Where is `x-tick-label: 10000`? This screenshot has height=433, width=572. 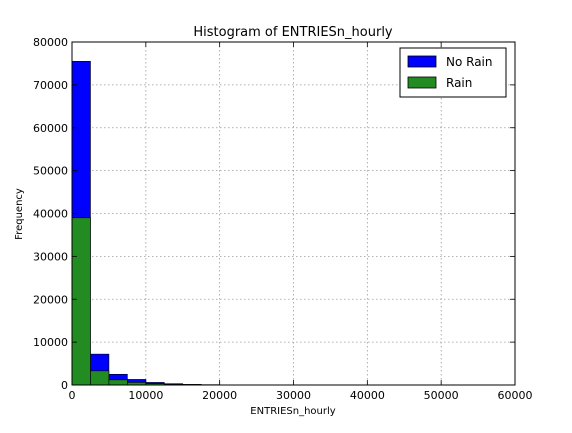
x-tick-label: 10000 is located at coordinates (145, 395).